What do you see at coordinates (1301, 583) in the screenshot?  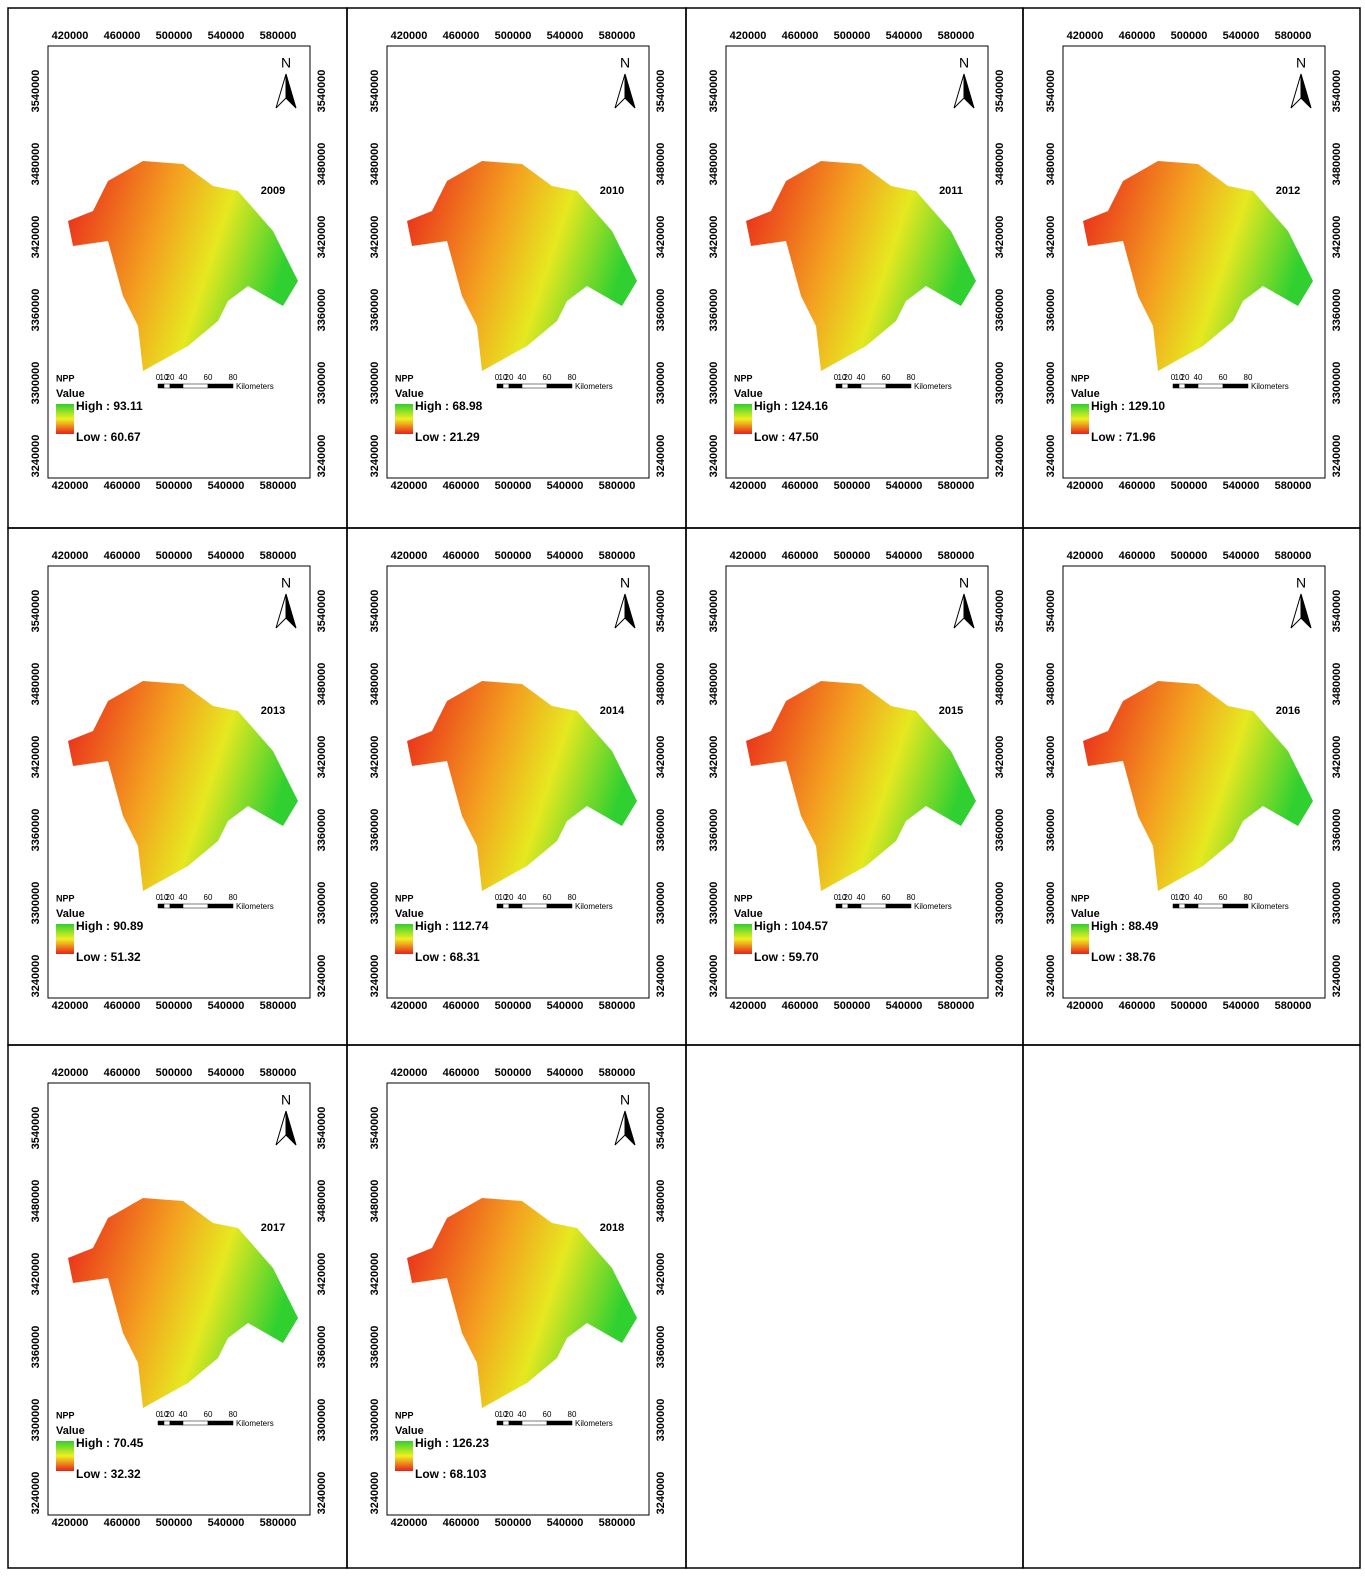 I see `north-label: N` at bounding box center [1301, 583].